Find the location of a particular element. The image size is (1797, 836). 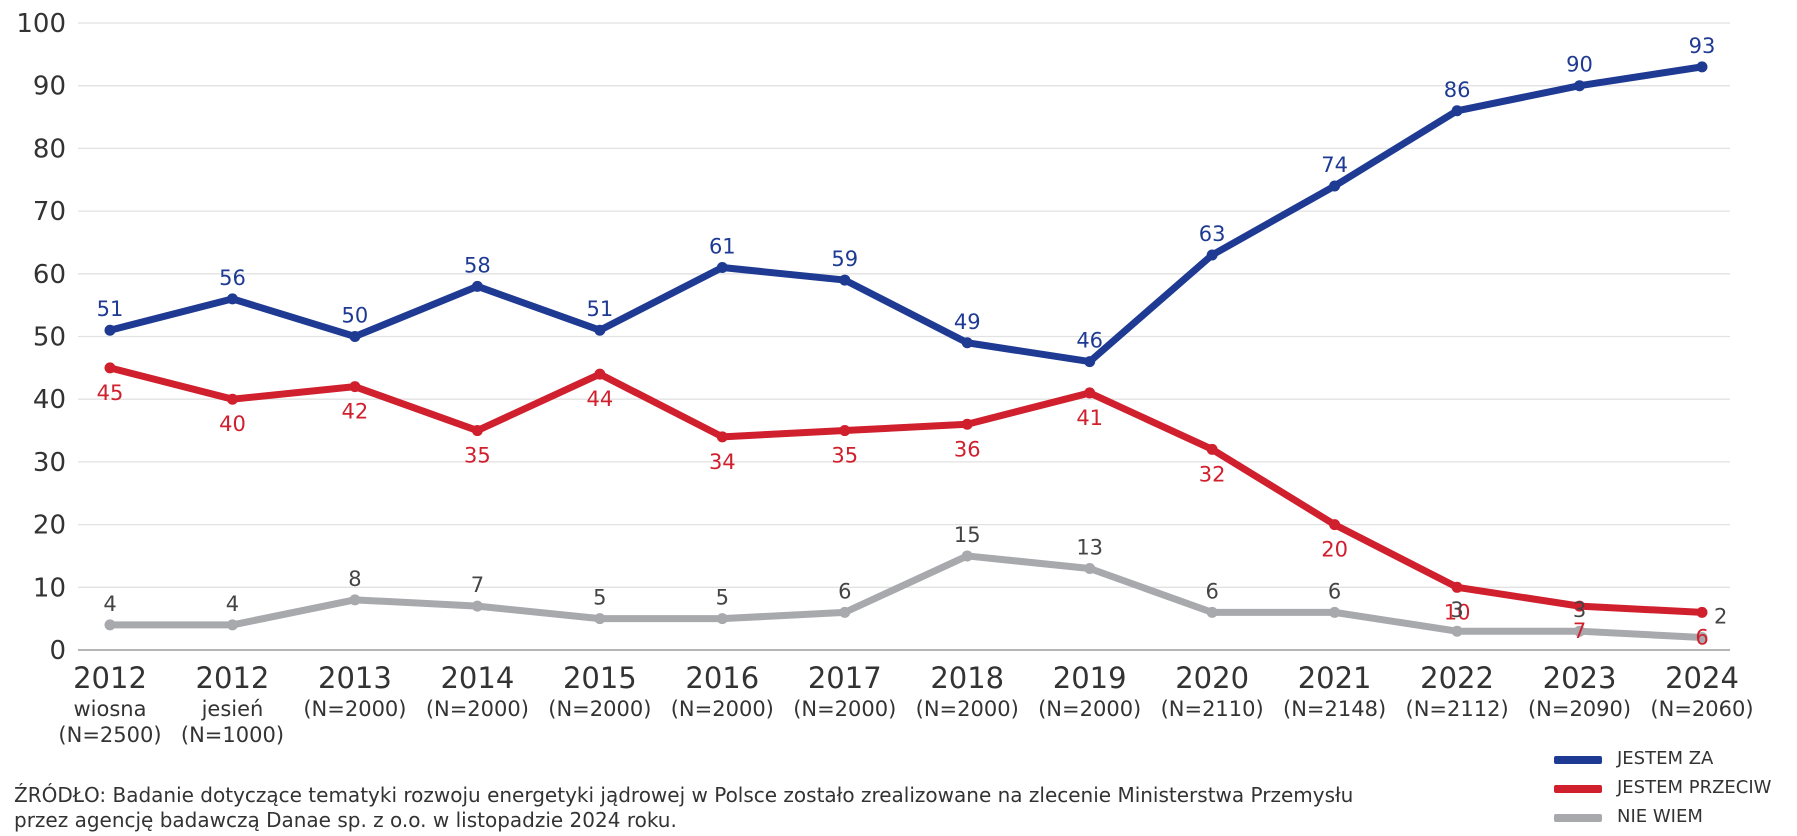

x-tick-year: 2019 is located at coordinates (1090, 678).